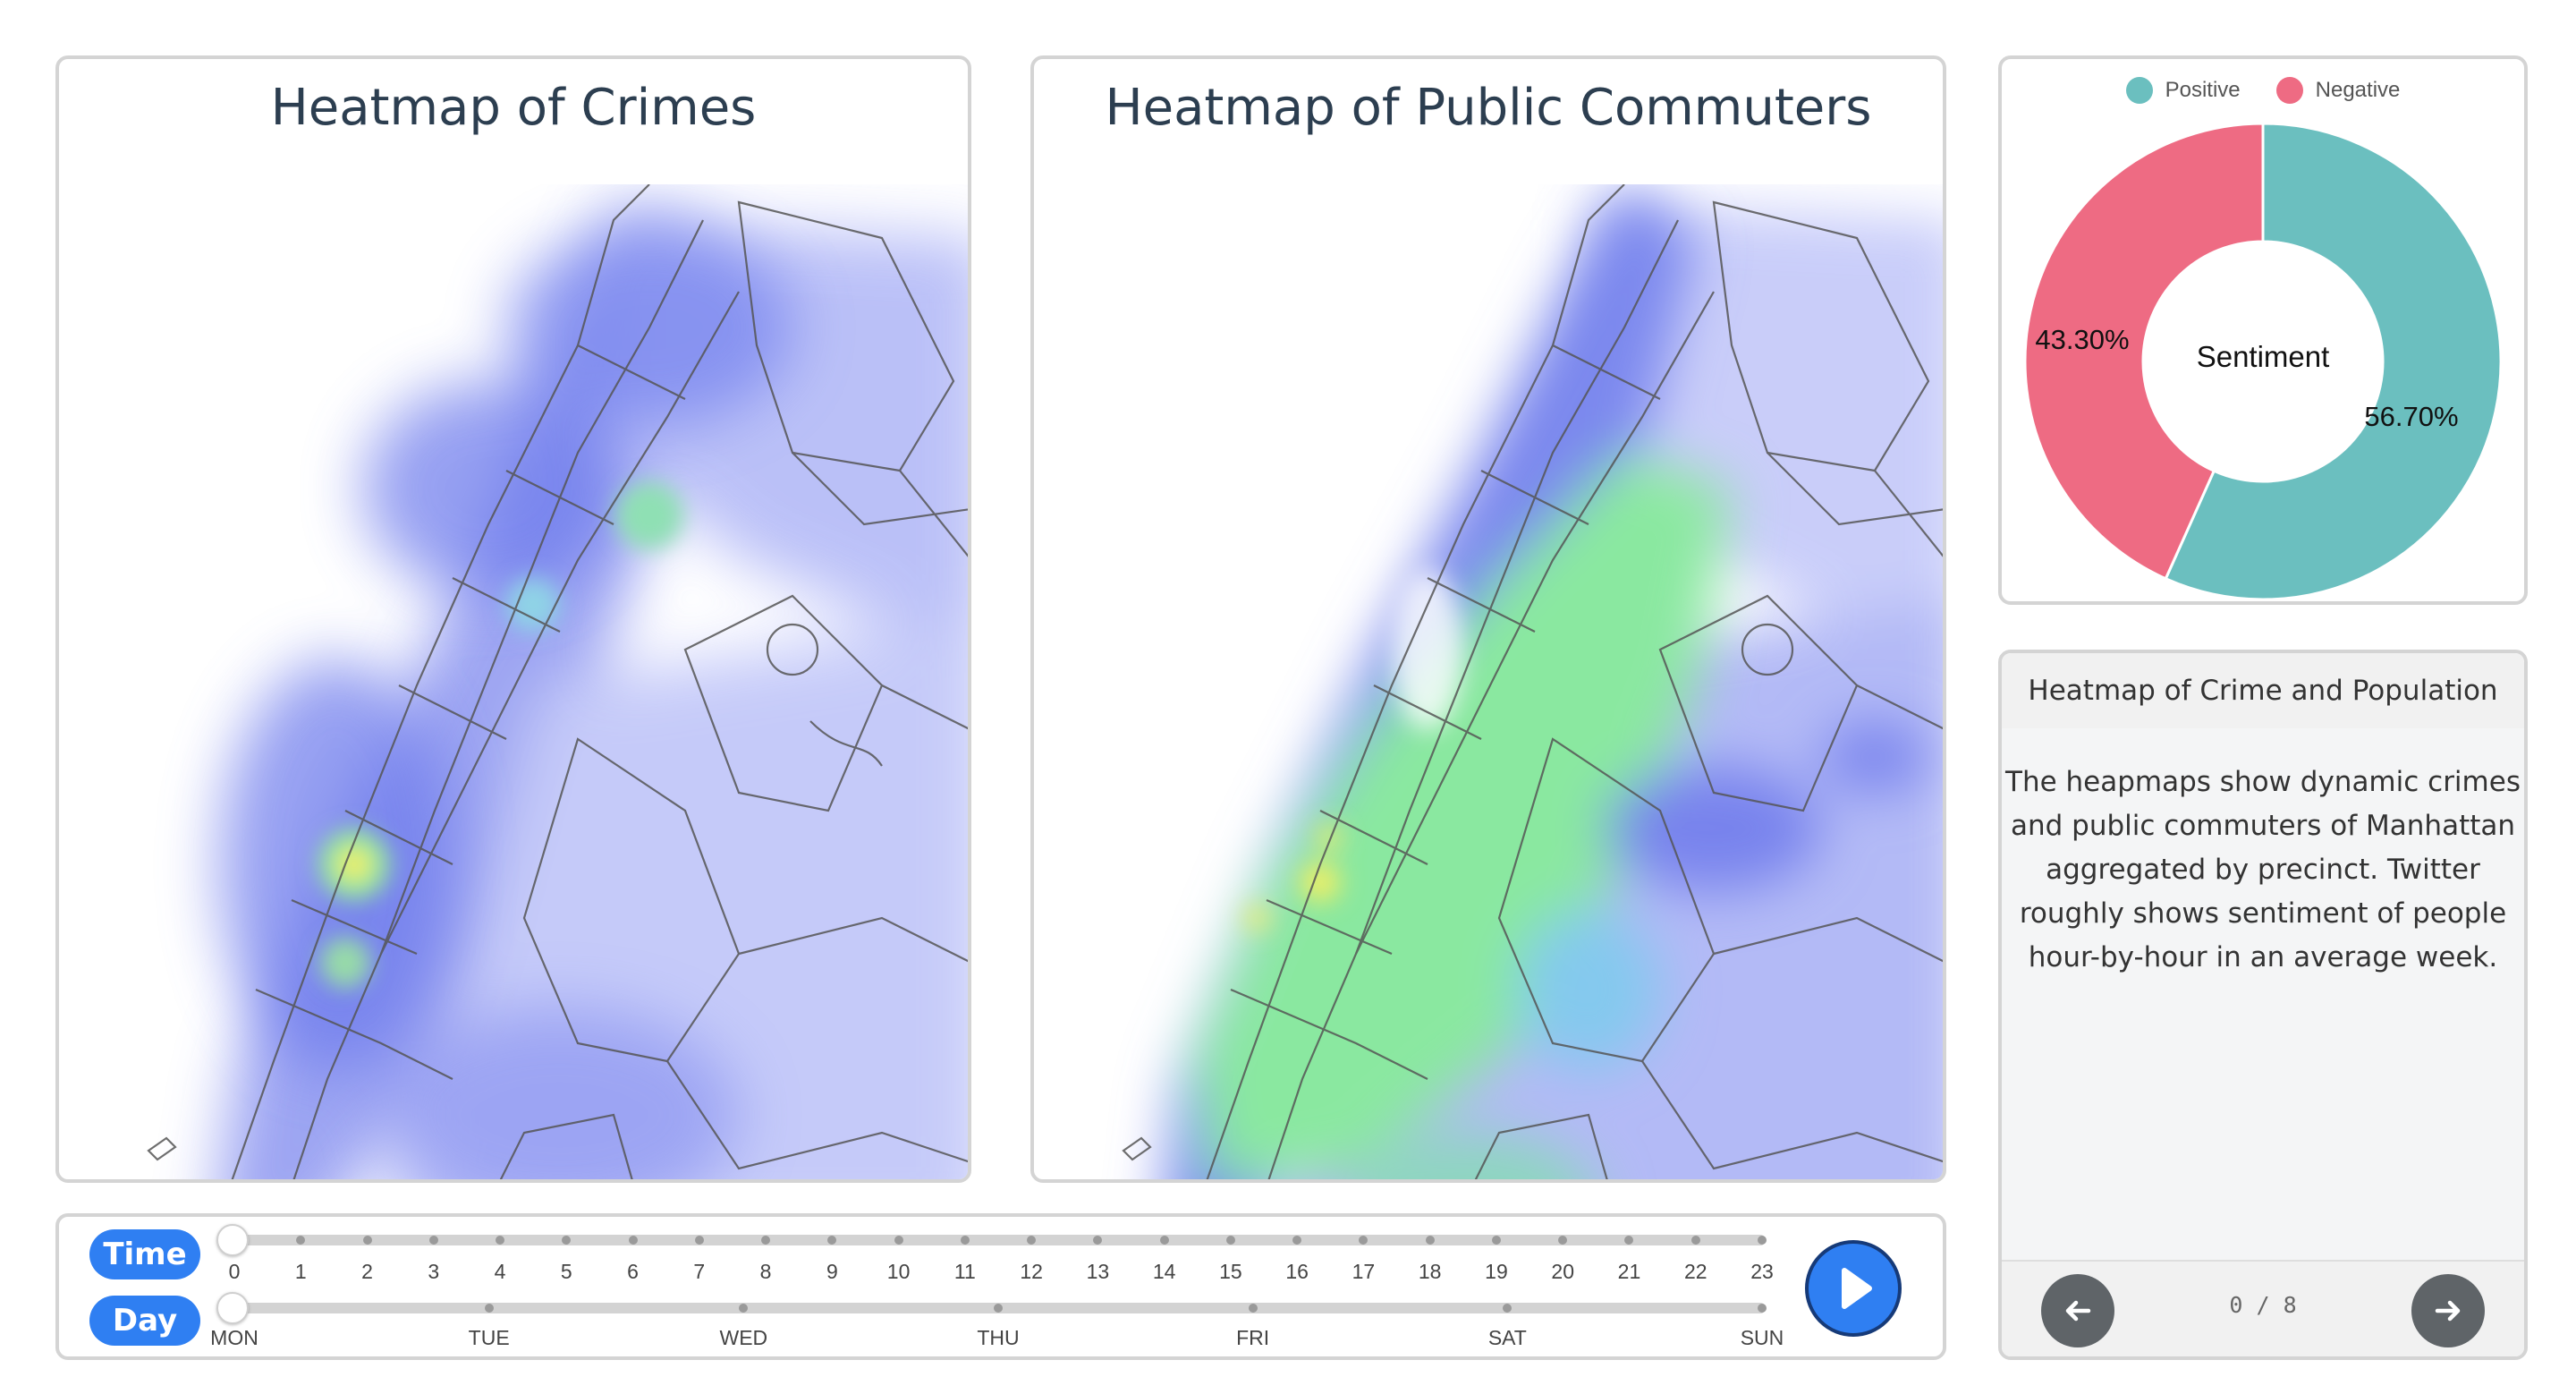  What do you see at coordinates (765, 1271) in the screenshot?
I see `time-tick-label: 8` at bounding box center [765, 1271].